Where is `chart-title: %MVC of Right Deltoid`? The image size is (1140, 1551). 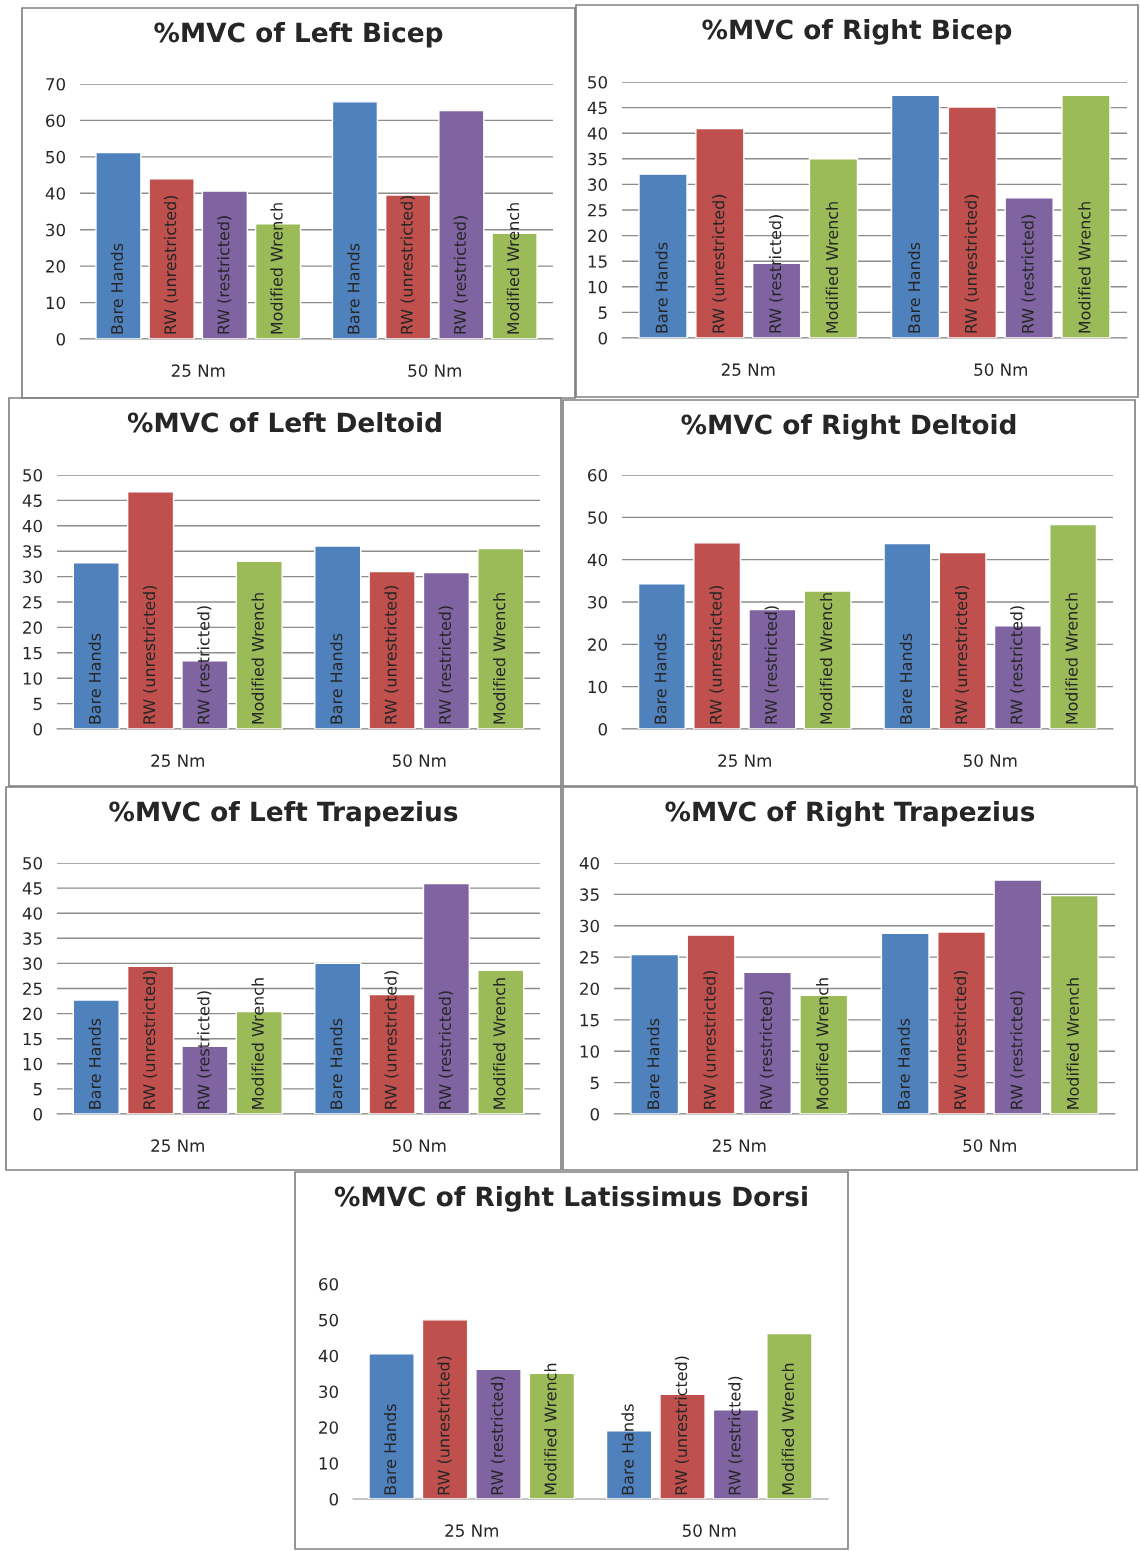 chart-title: %MVC of Right Deltoid is located at coordinates (848, 427).